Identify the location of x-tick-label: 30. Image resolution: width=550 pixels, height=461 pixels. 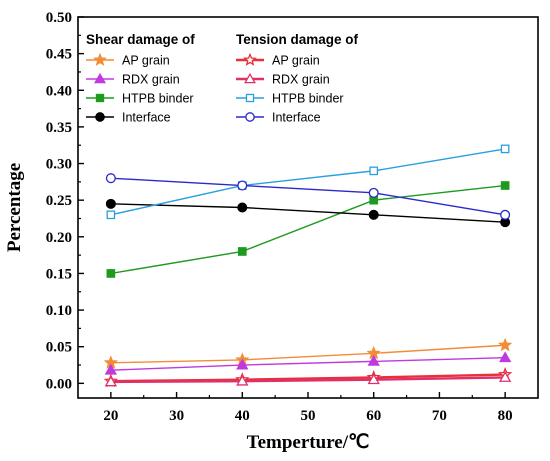
(176, 416).